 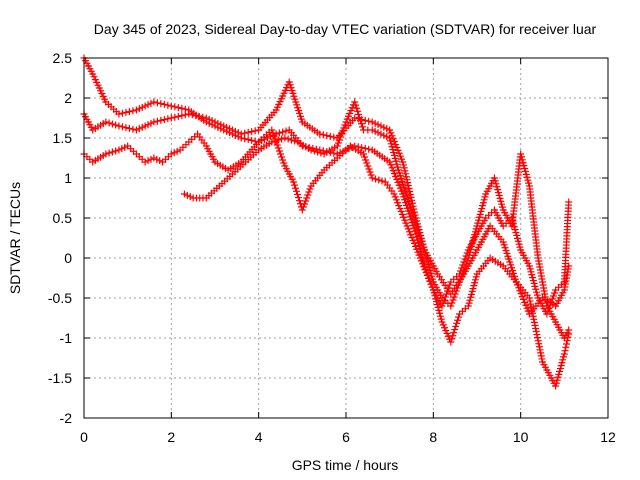 I want to click on y-tick-label: 0, so click(x=68, y=258).